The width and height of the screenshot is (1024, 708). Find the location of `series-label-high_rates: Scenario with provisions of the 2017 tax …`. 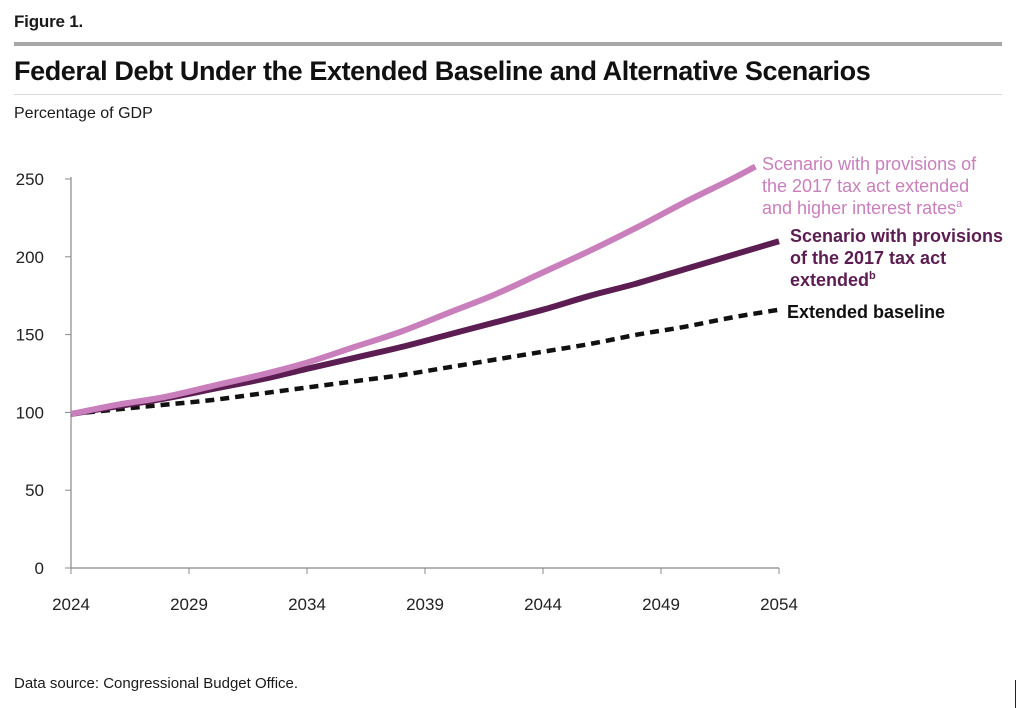

series-label-high_rates: Scenario with provisions of the 2017 tax … is located at coordinates (869, 186).